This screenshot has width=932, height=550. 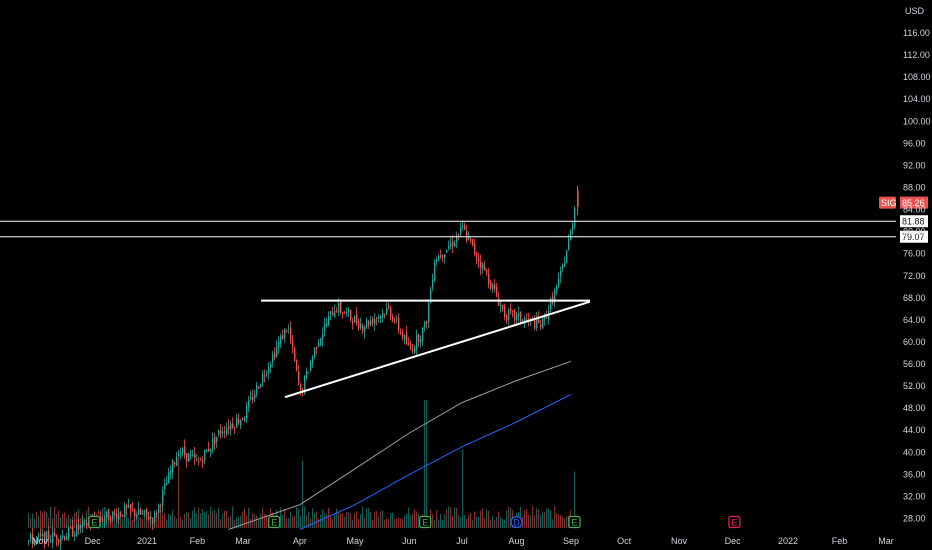 What do you see at coordinates (915, 11) in the screenshot?
I see `currency-label: USD` at bounding box center [915, 11].